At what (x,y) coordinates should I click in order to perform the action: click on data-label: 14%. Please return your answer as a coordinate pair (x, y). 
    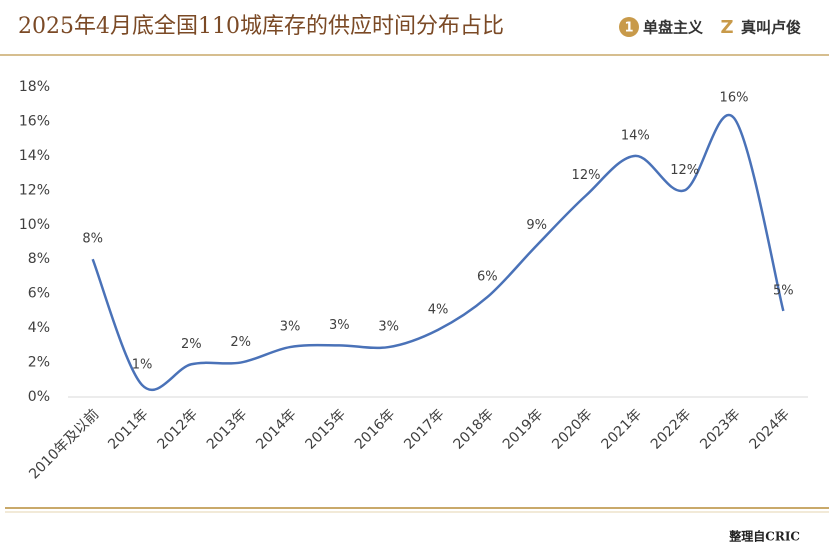
    Looking at the image, I should click on (635, 135).